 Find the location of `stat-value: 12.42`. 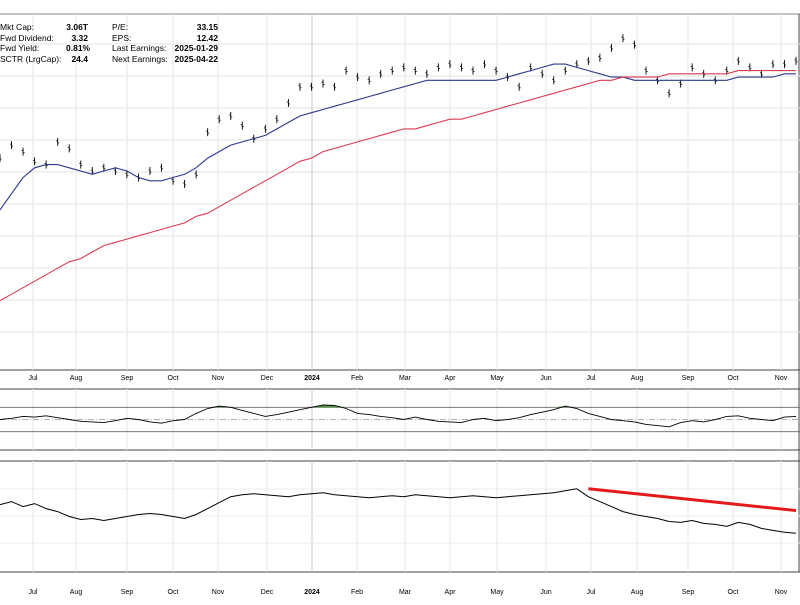

stat-value: 12.42 is located at coordinates (207, 37).